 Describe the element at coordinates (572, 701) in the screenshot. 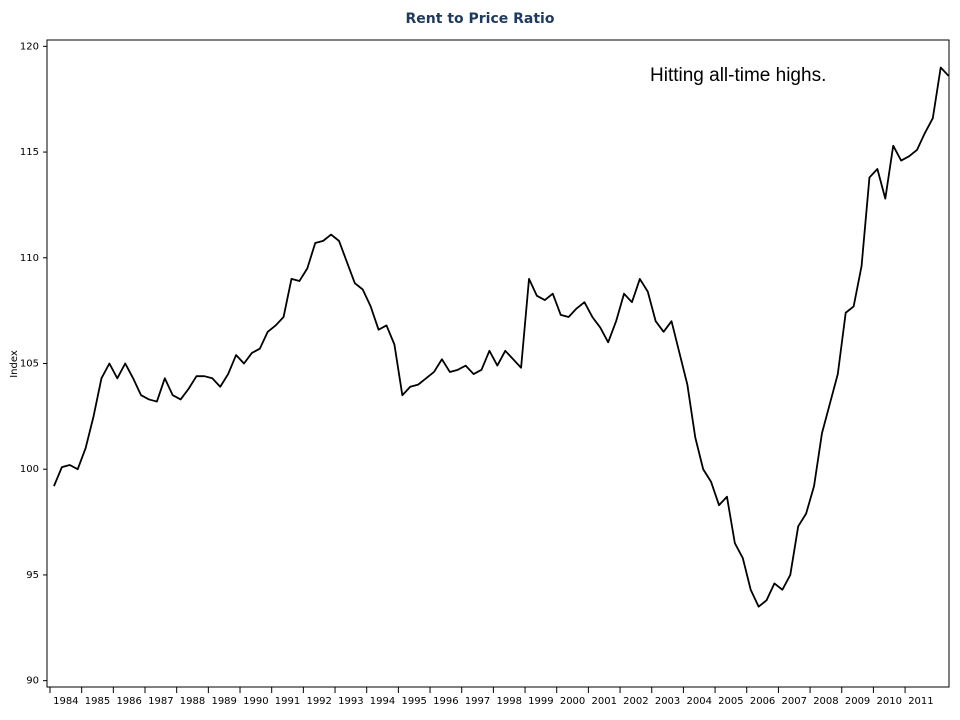

I see `x-tick-label: 2000` at that location.